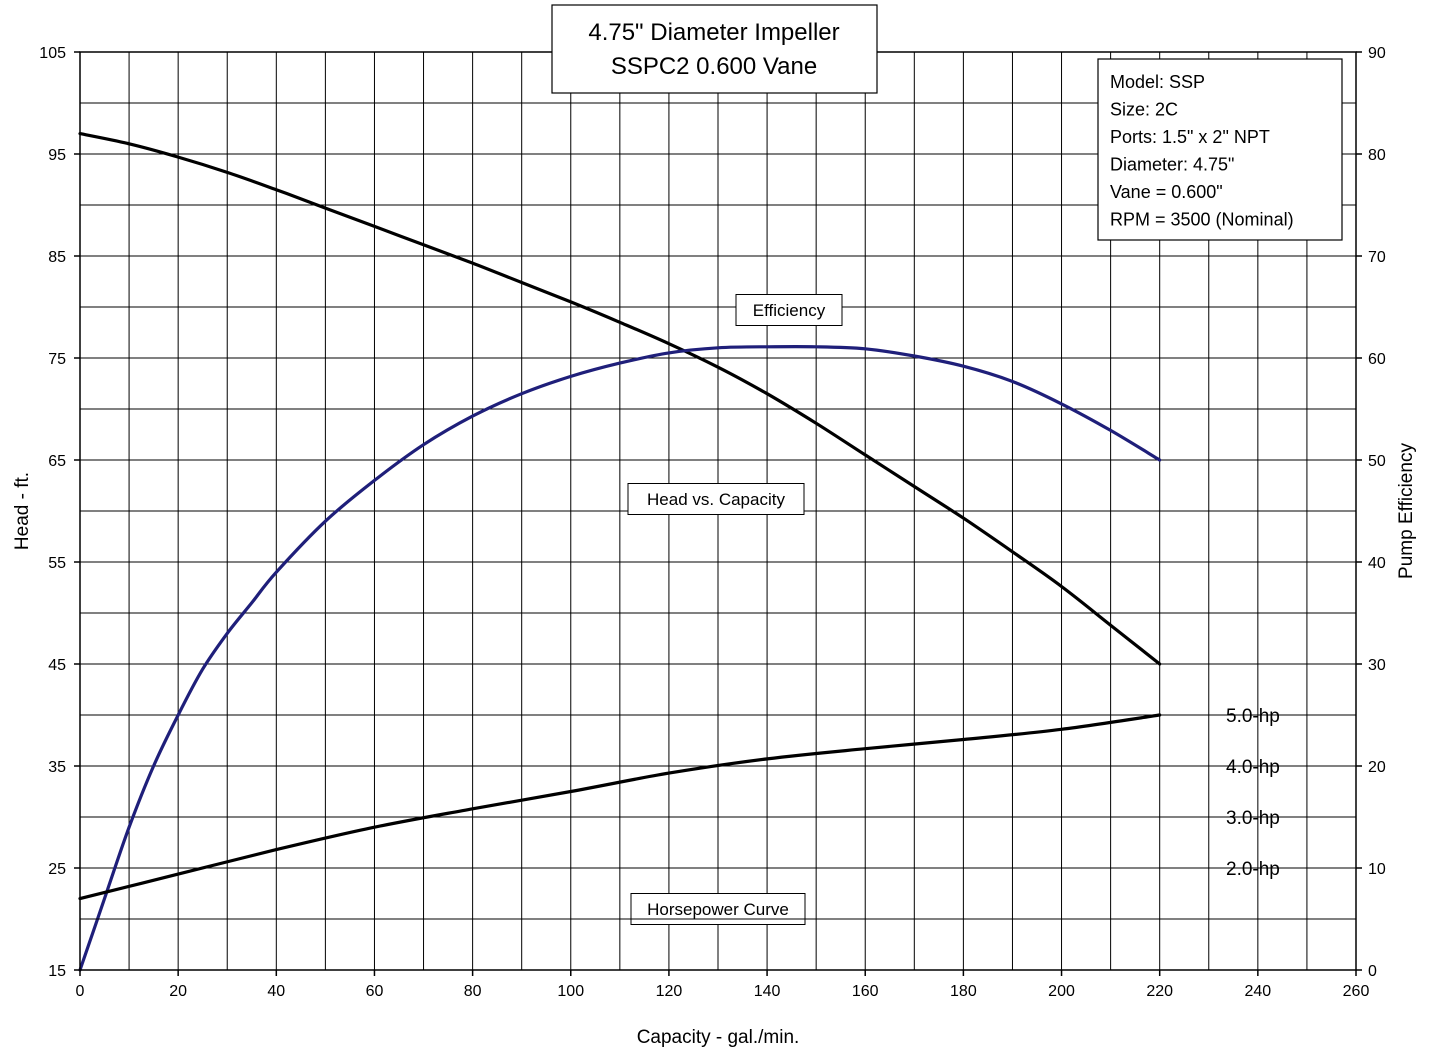 This screenshot has width=1432, height=1048. I want to click on x-tick-label: 60, so click(375, 991).